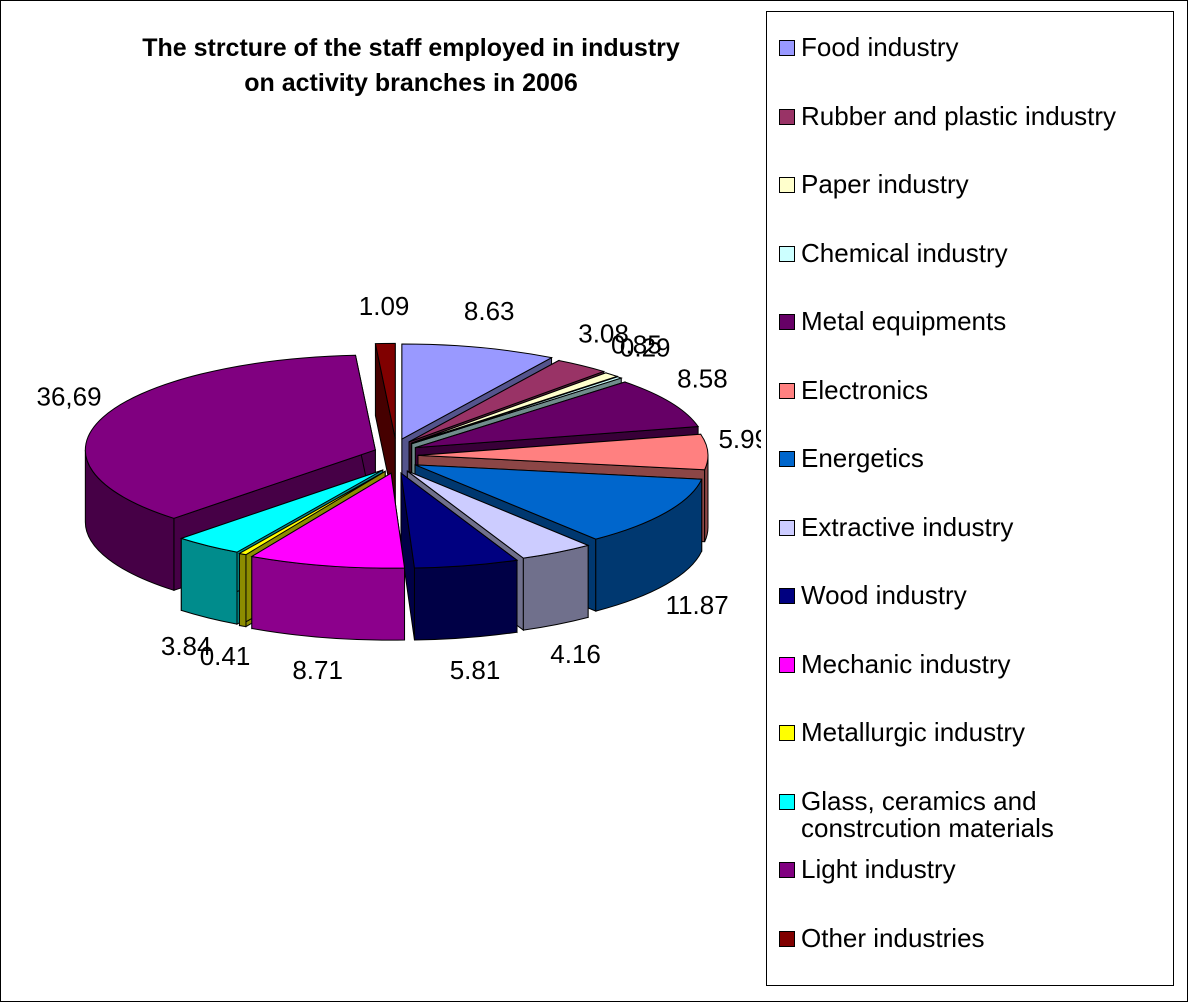 The width and height of the screenshot is (1188, 1002). Describe the element at coordinates (878, 869) in the screenshot. I see `legend-label: Light industry` at that location.